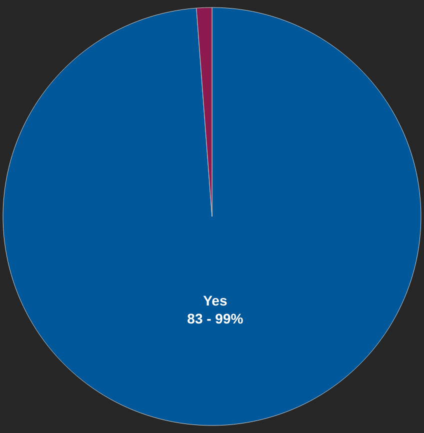 The image size is (424, 433). What do you see at coordinates (215, 318) in the screenshot?
I see `data-label: 83 - 99%` at bounding box center [215, 318].